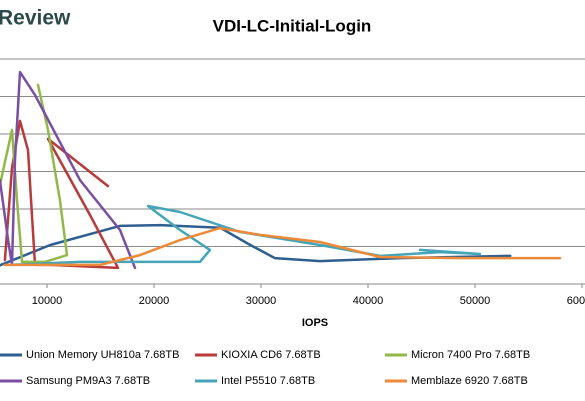 This screenshot has width=585, height=401. What do you see at coordinates (271, 355) in the screenshot?
I see `legend-label: KIOXIA CD6 7.68TB` at bounding box center [271, 355].